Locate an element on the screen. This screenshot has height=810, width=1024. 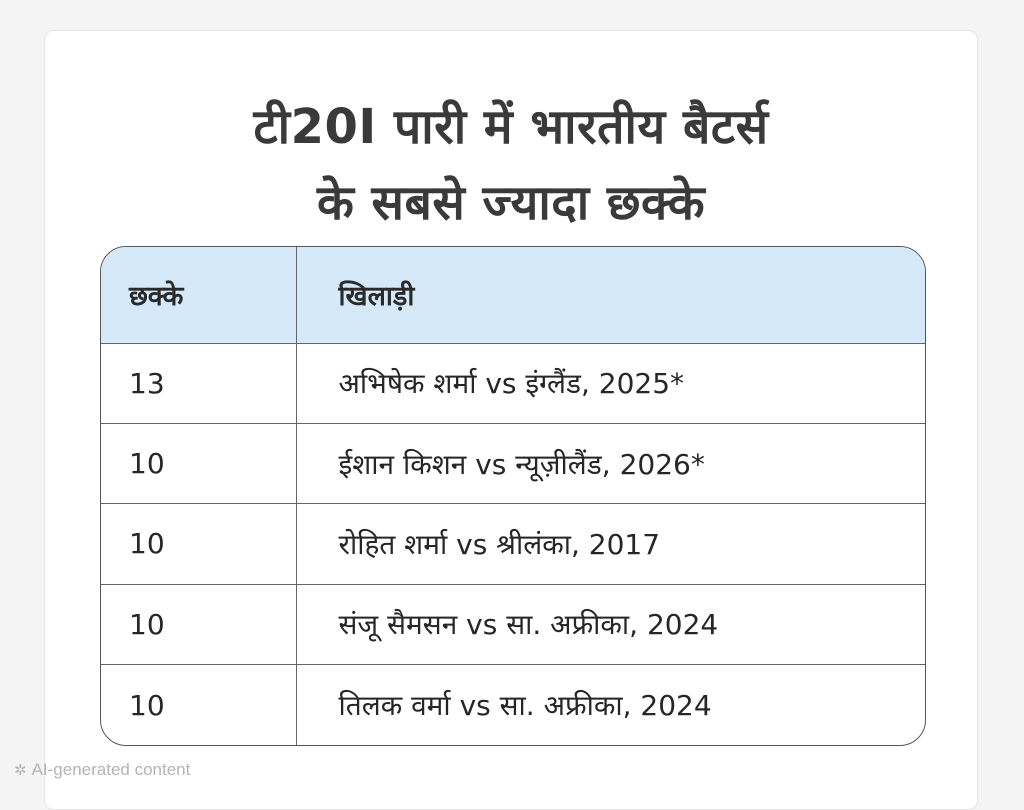
player-cell: तिलक वर्मा vs सा. अफ्रीका, 2024 is located at coordinates (525, 706).